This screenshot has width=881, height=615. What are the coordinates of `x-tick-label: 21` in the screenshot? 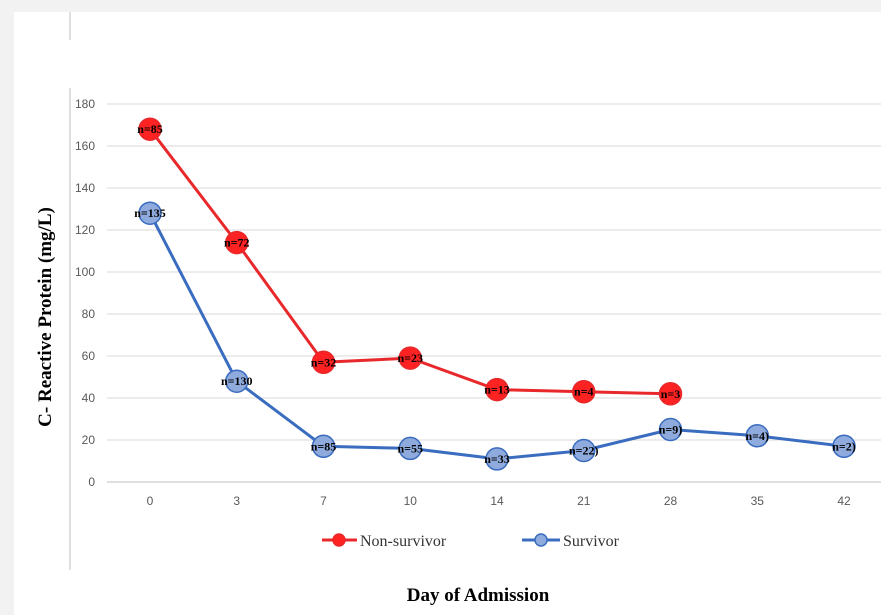 It's located at (584, 501).